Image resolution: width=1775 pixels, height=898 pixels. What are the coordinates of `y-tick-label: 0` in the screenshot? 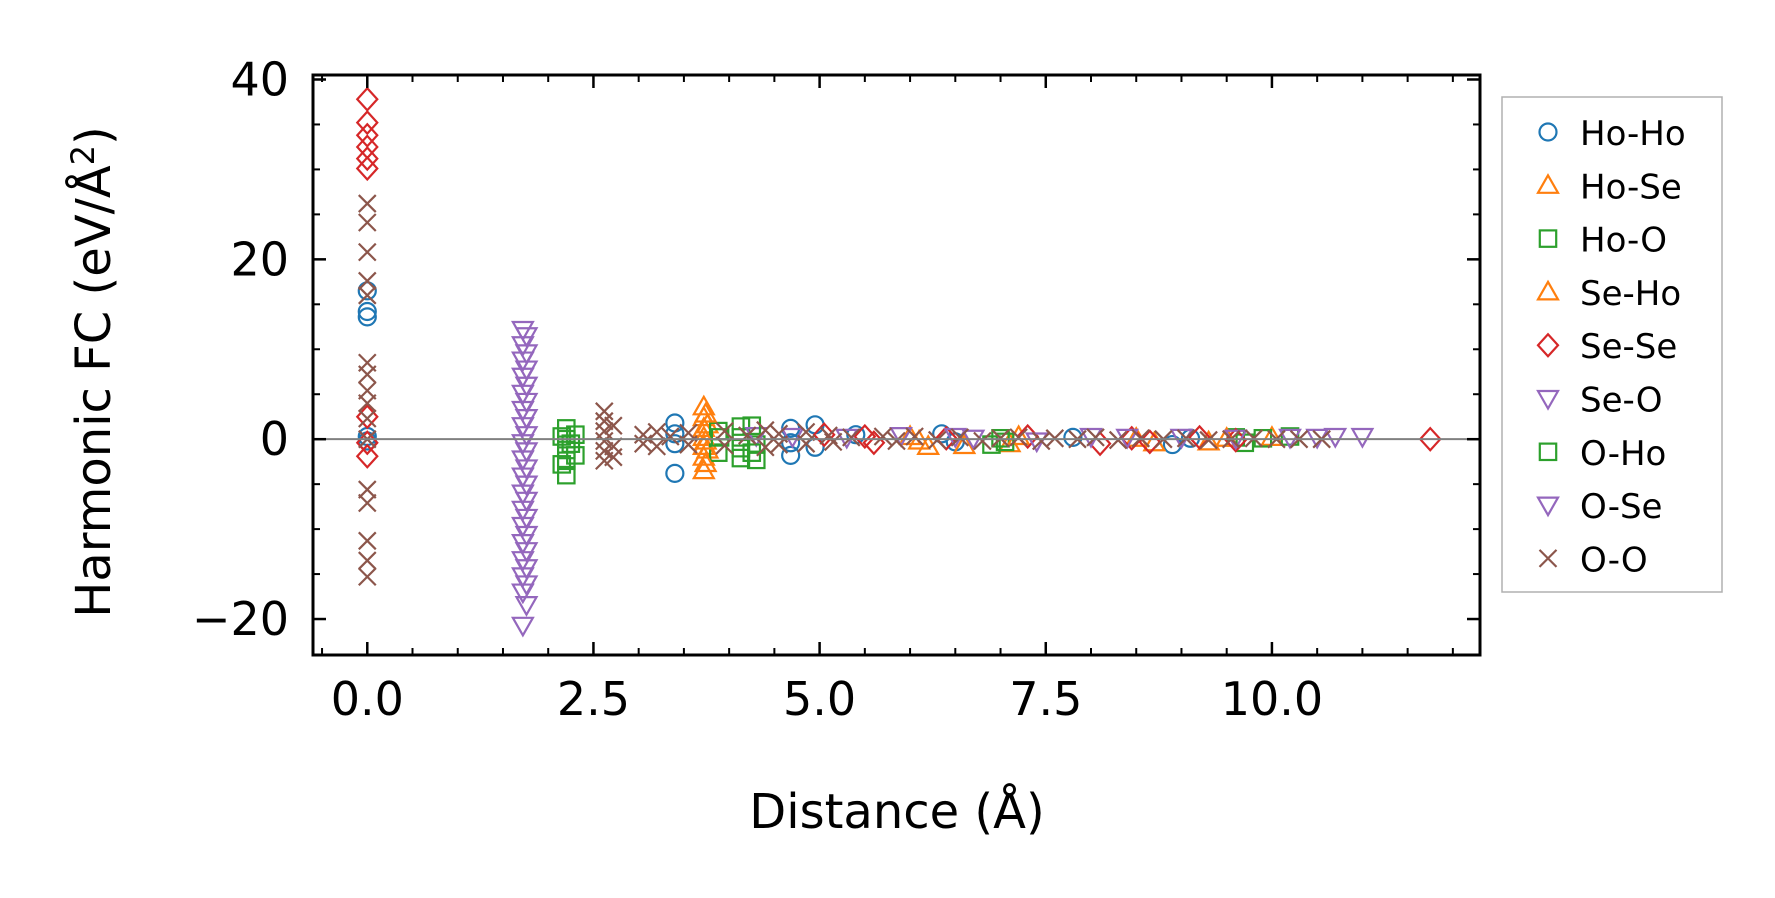 It's located at (274, 439).